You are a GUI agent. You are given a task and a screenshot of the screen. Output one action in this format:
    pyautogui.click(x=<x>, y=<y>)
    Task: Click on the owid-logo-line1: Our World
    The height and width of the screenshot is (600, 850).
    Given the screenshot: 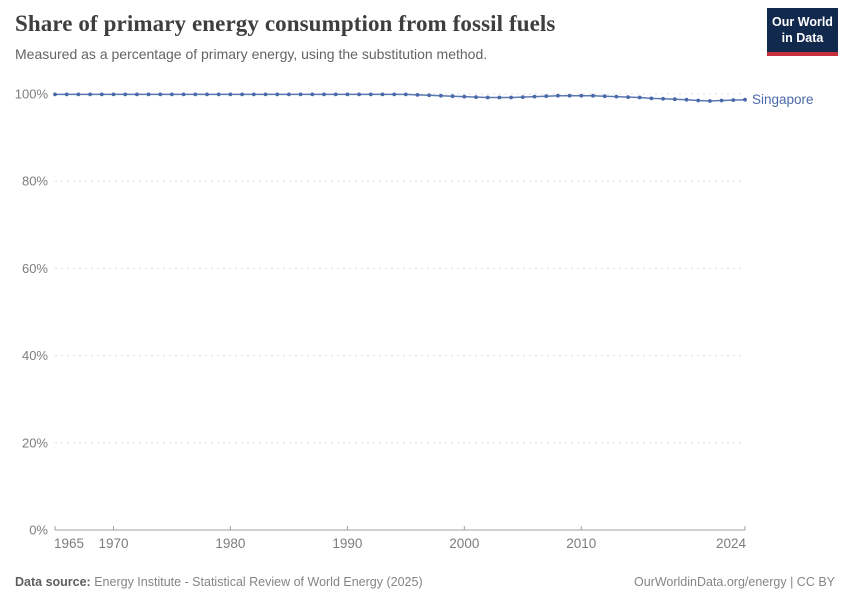 What is the action you would take?
    pyautogui.click(x=802, y=22)
    